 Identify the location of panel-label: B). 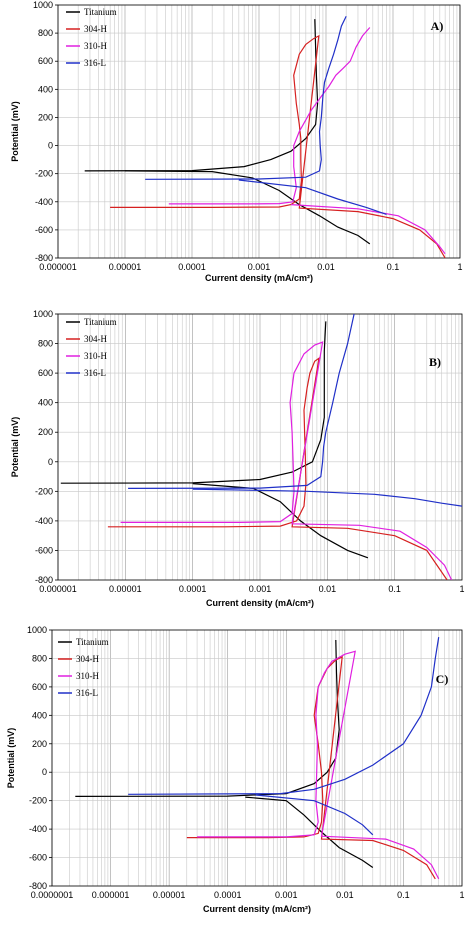
(435, 362).